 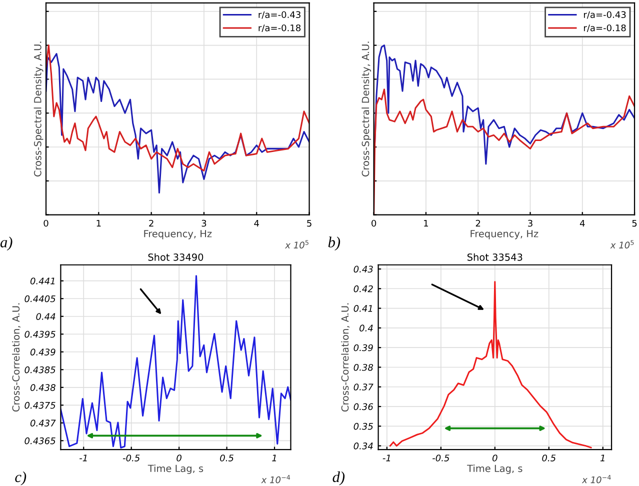 I want to click on text: b), so click(x=334, y=243).